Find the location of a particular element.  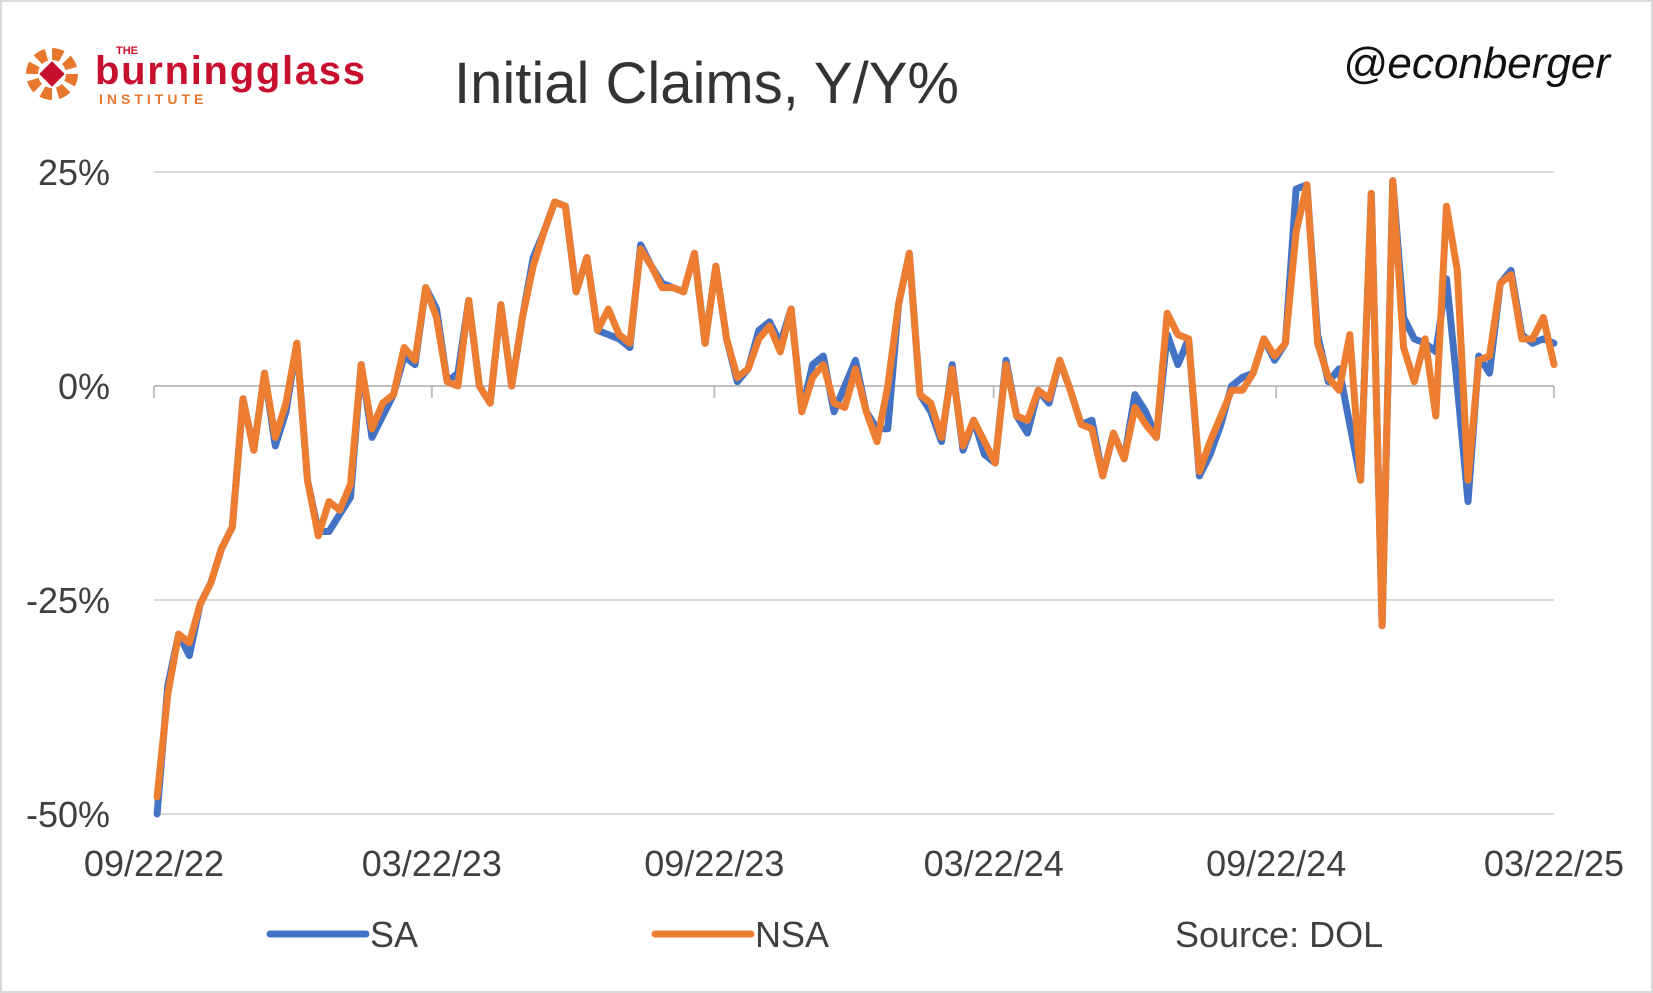

source-note: Source: DOL is located at coordinates (1279, 934).